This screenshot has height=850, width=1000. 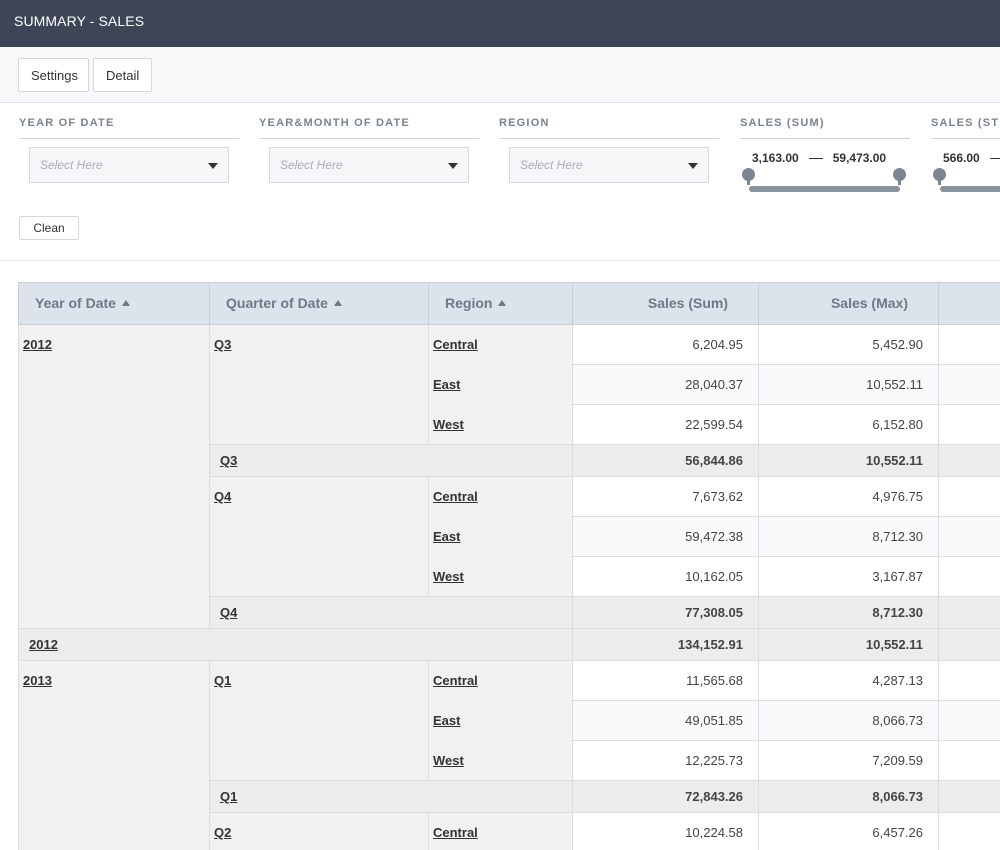 What do you see at coordinates (899, 176) in the screenshot?
I see `sales-sum-max-handle` at bounding box center [899, 176].